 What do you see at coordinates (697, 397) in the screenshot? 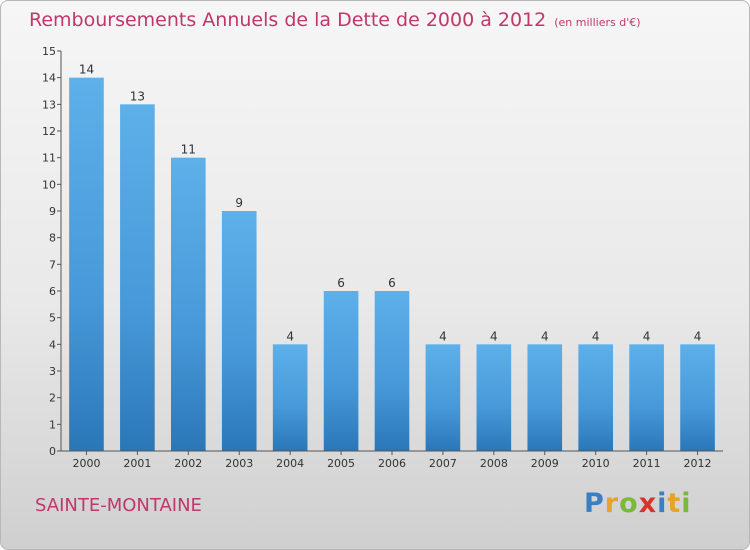
I see `bar-2012` at bounding box center [697, 397].